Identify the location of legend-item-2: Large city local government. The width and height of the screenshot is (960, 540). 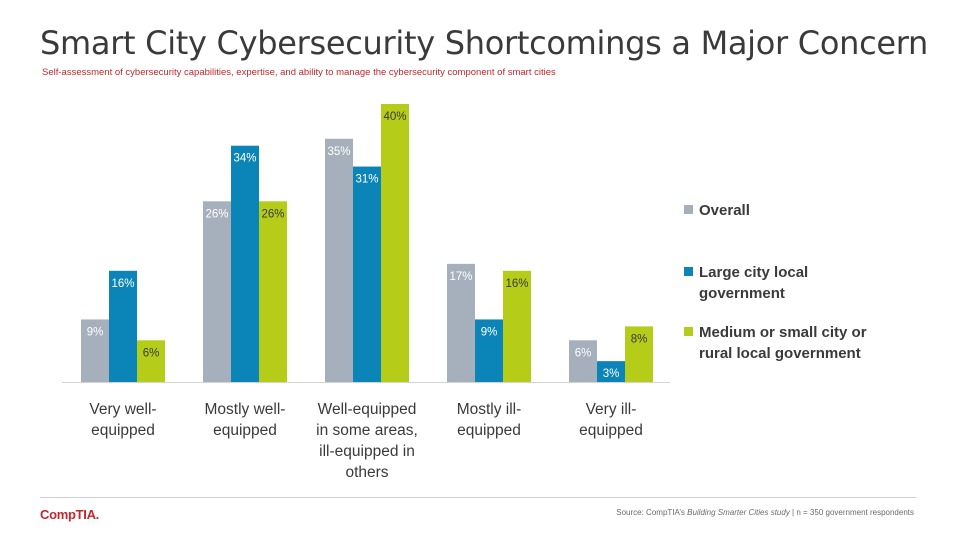
(746, 283).